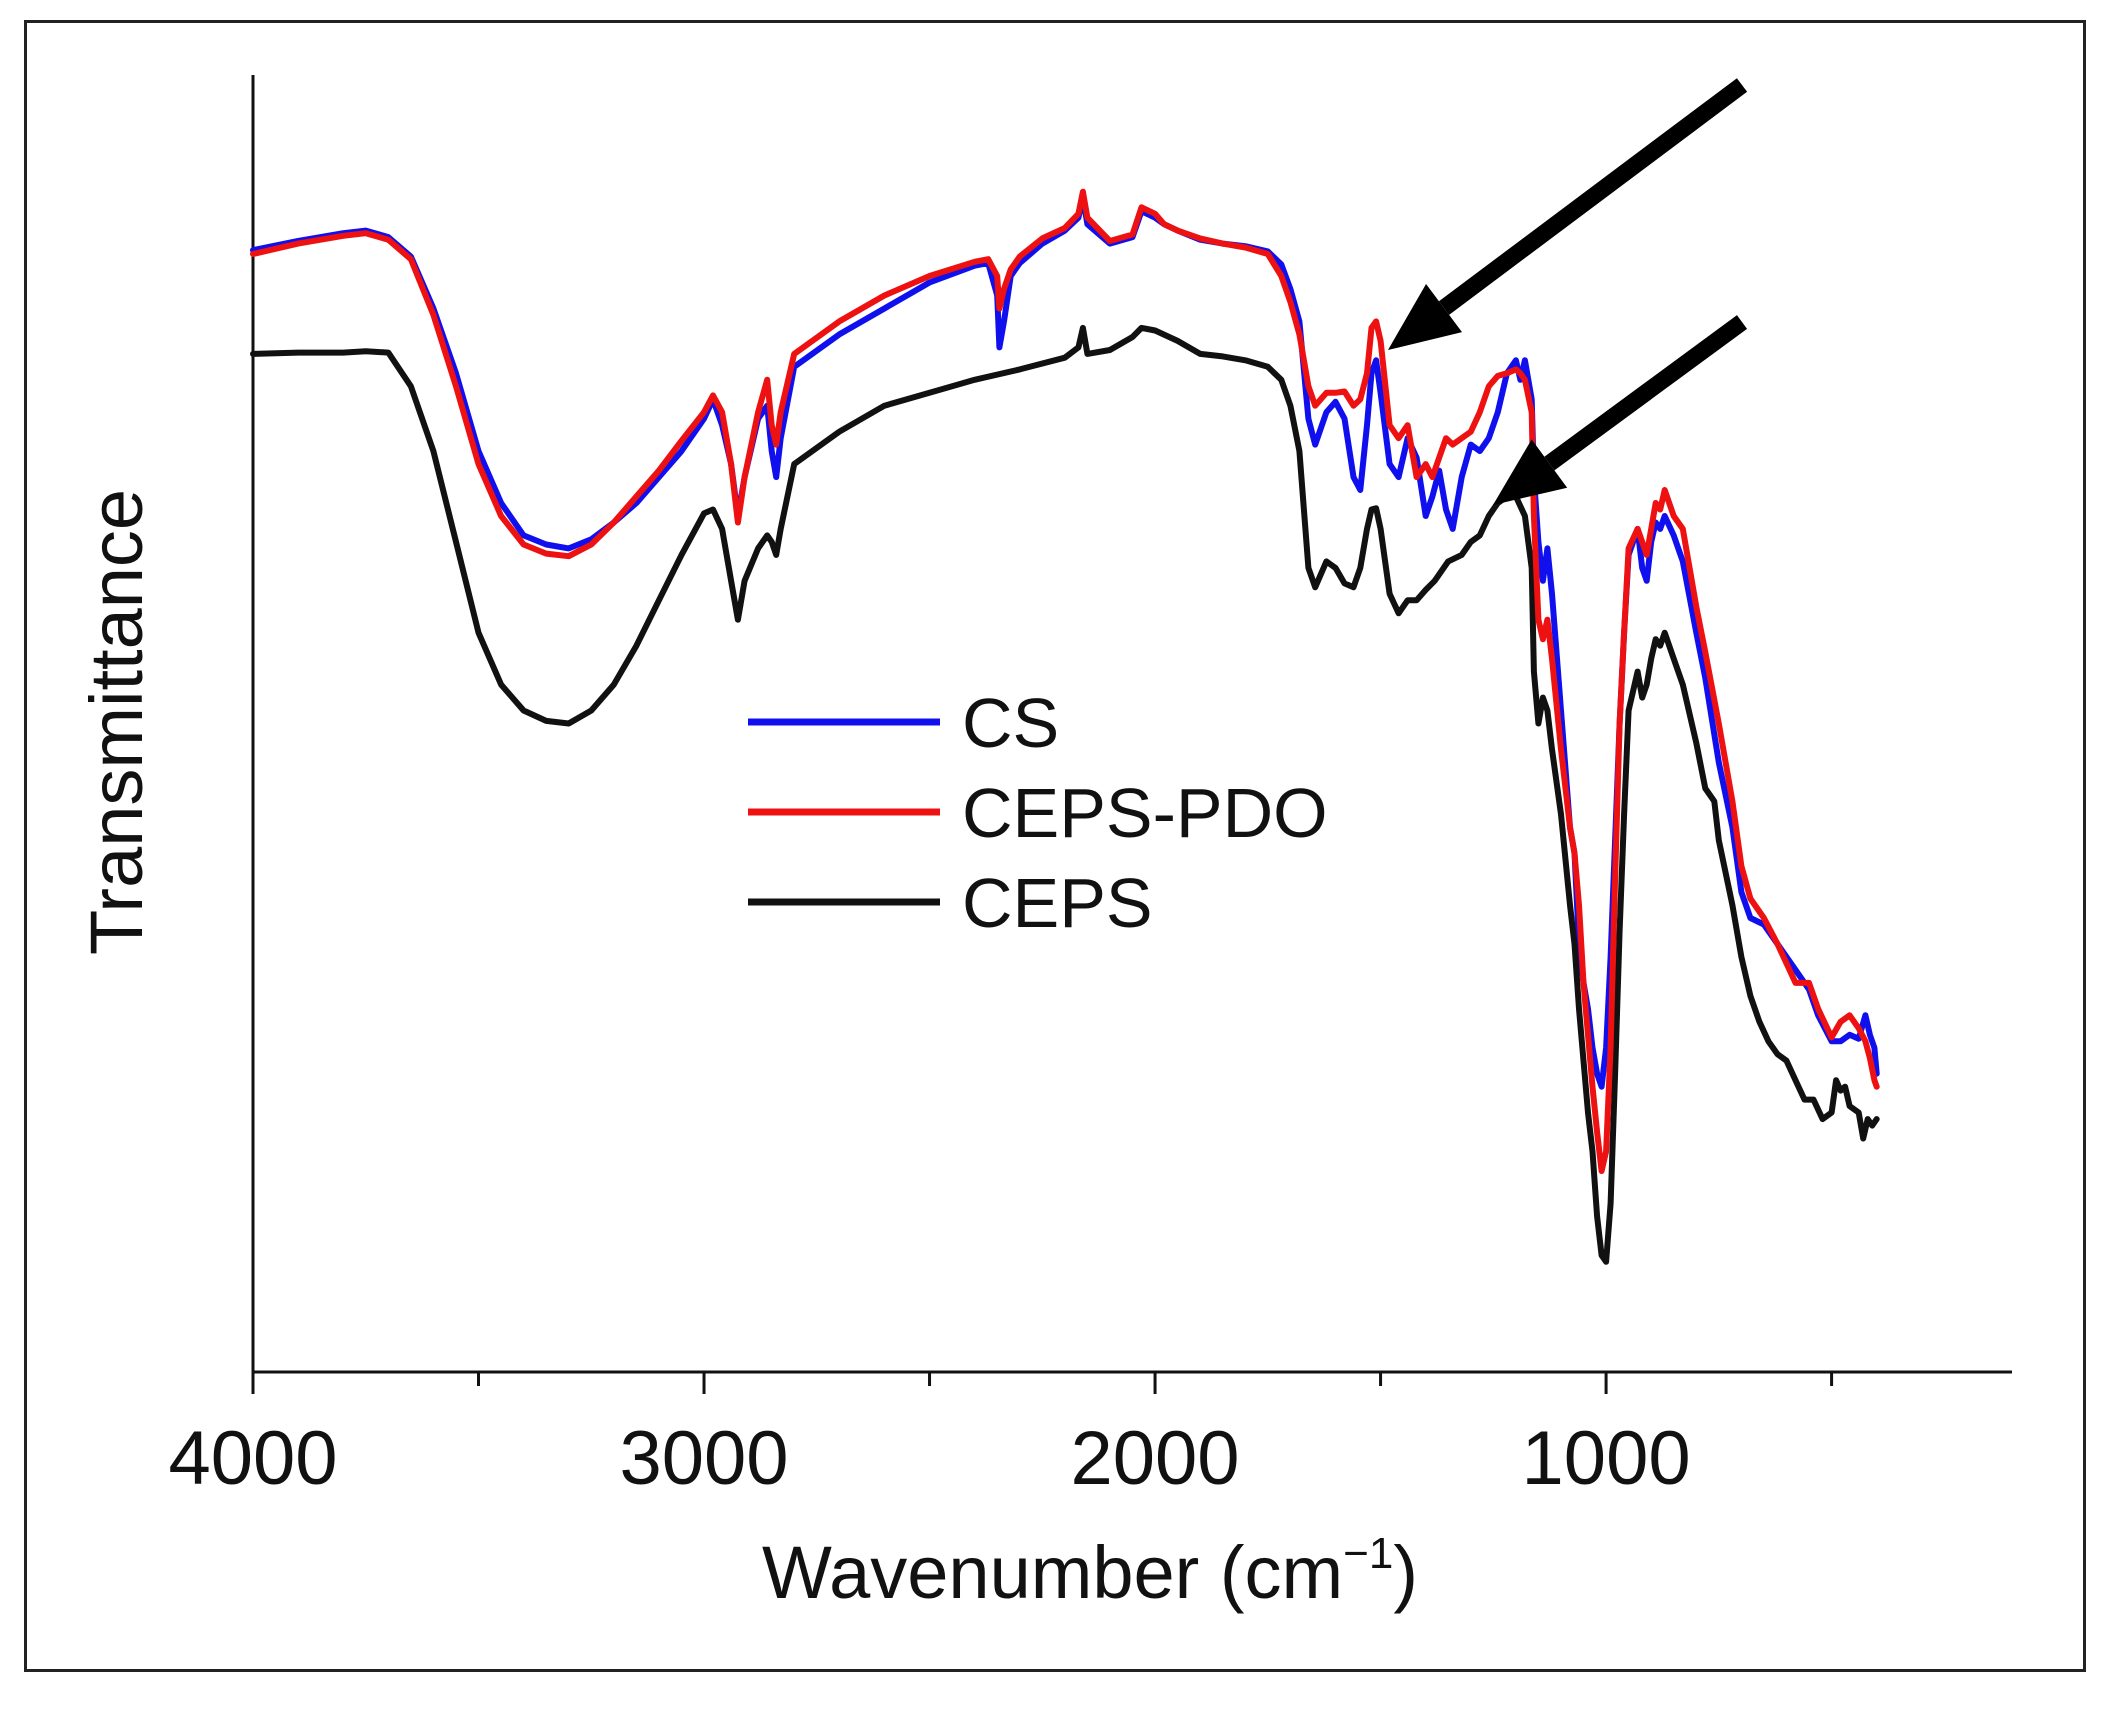  Describe the element at coordinates (116, 722) in the screenshot. I see `y-axis-label: Transmittance` at that location.